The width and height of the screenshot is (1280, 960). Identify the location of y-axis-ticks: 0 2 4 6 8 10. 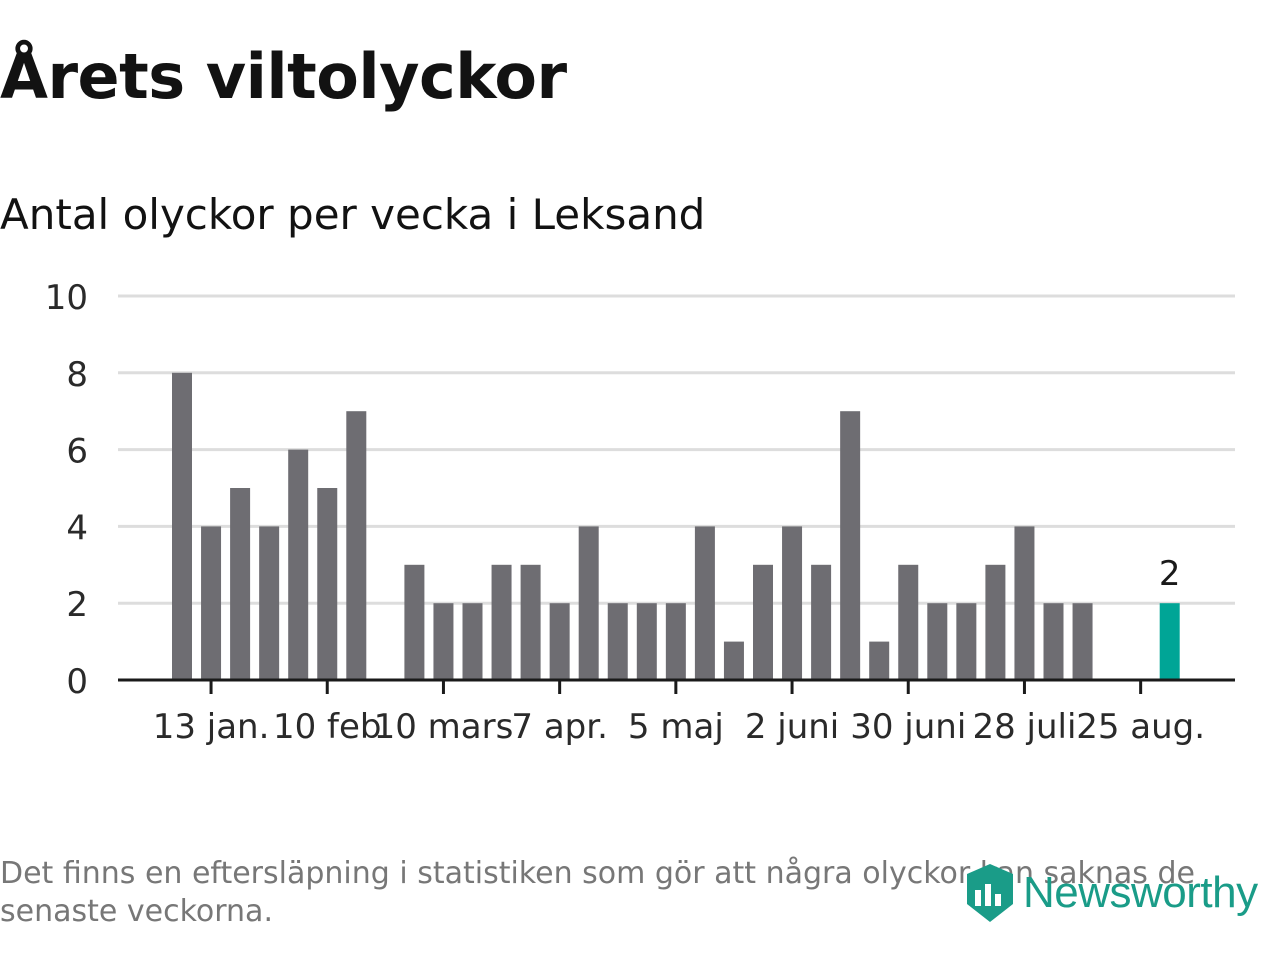
(66, 490).